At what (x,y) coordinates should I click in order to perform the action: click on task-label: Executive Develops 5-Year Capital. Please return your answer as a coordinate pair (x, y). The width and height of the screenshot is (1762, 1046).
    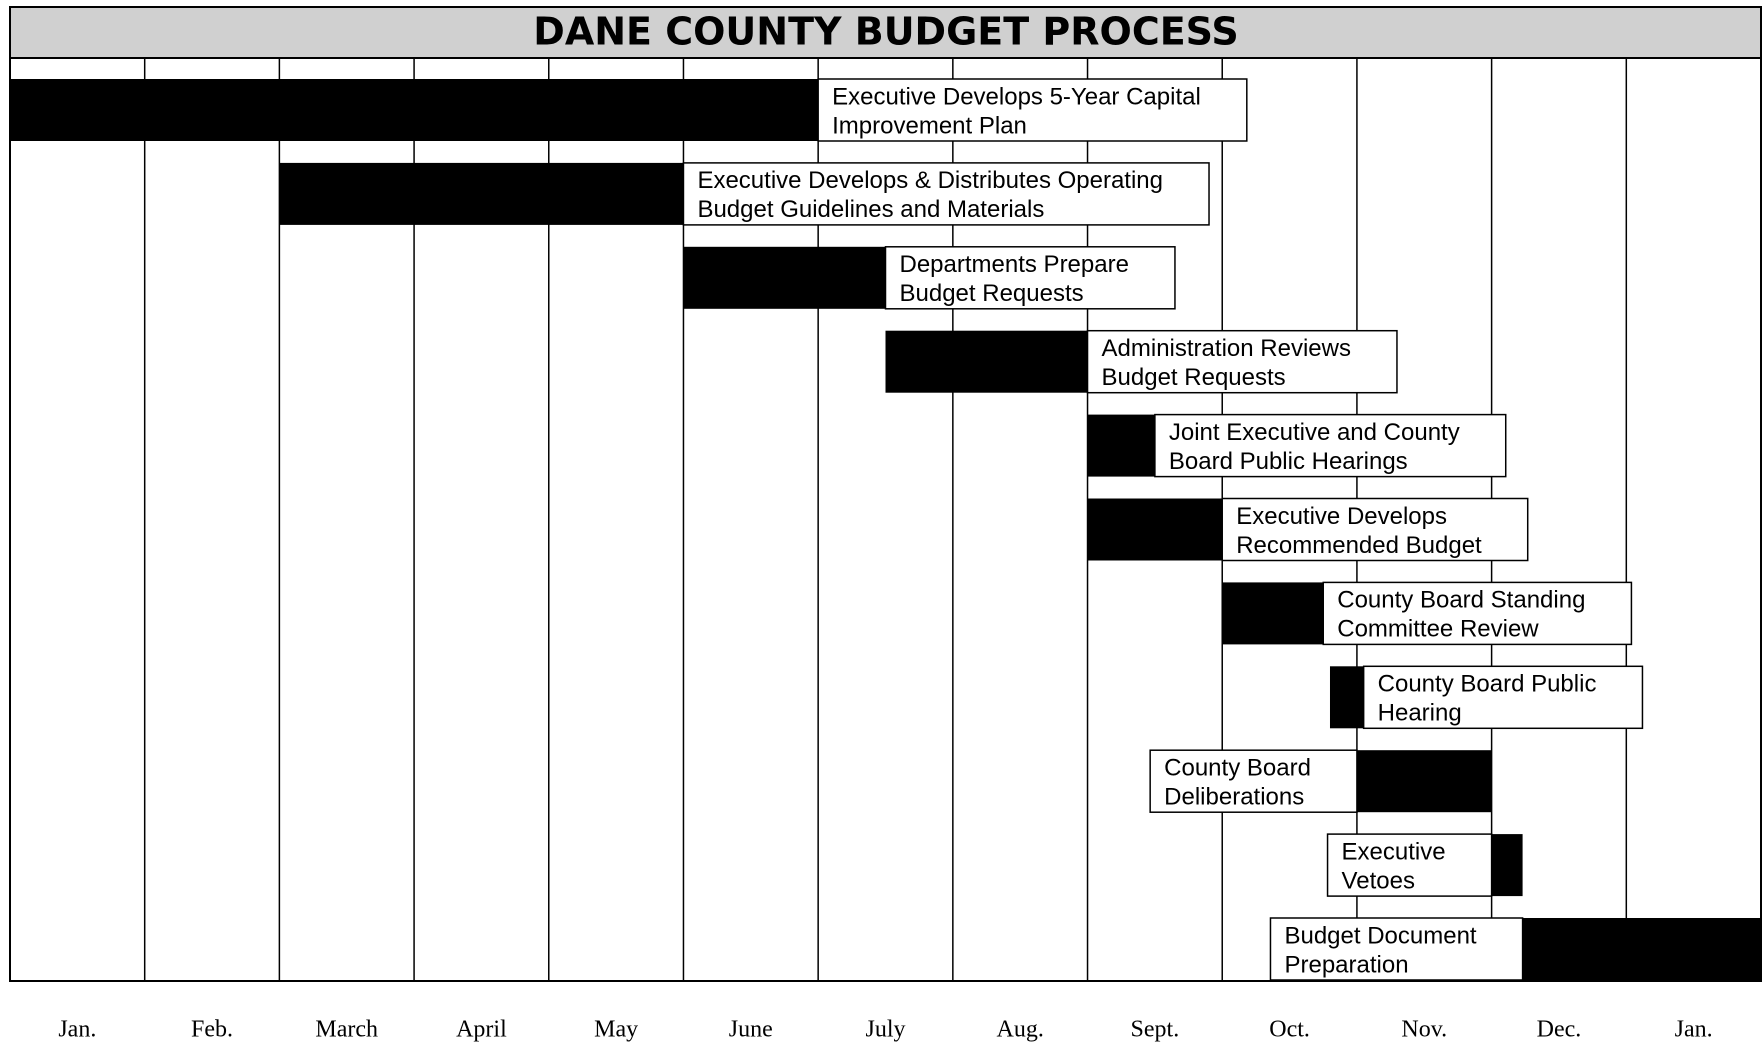
    Looking at the image, I should click on (1016, 96).